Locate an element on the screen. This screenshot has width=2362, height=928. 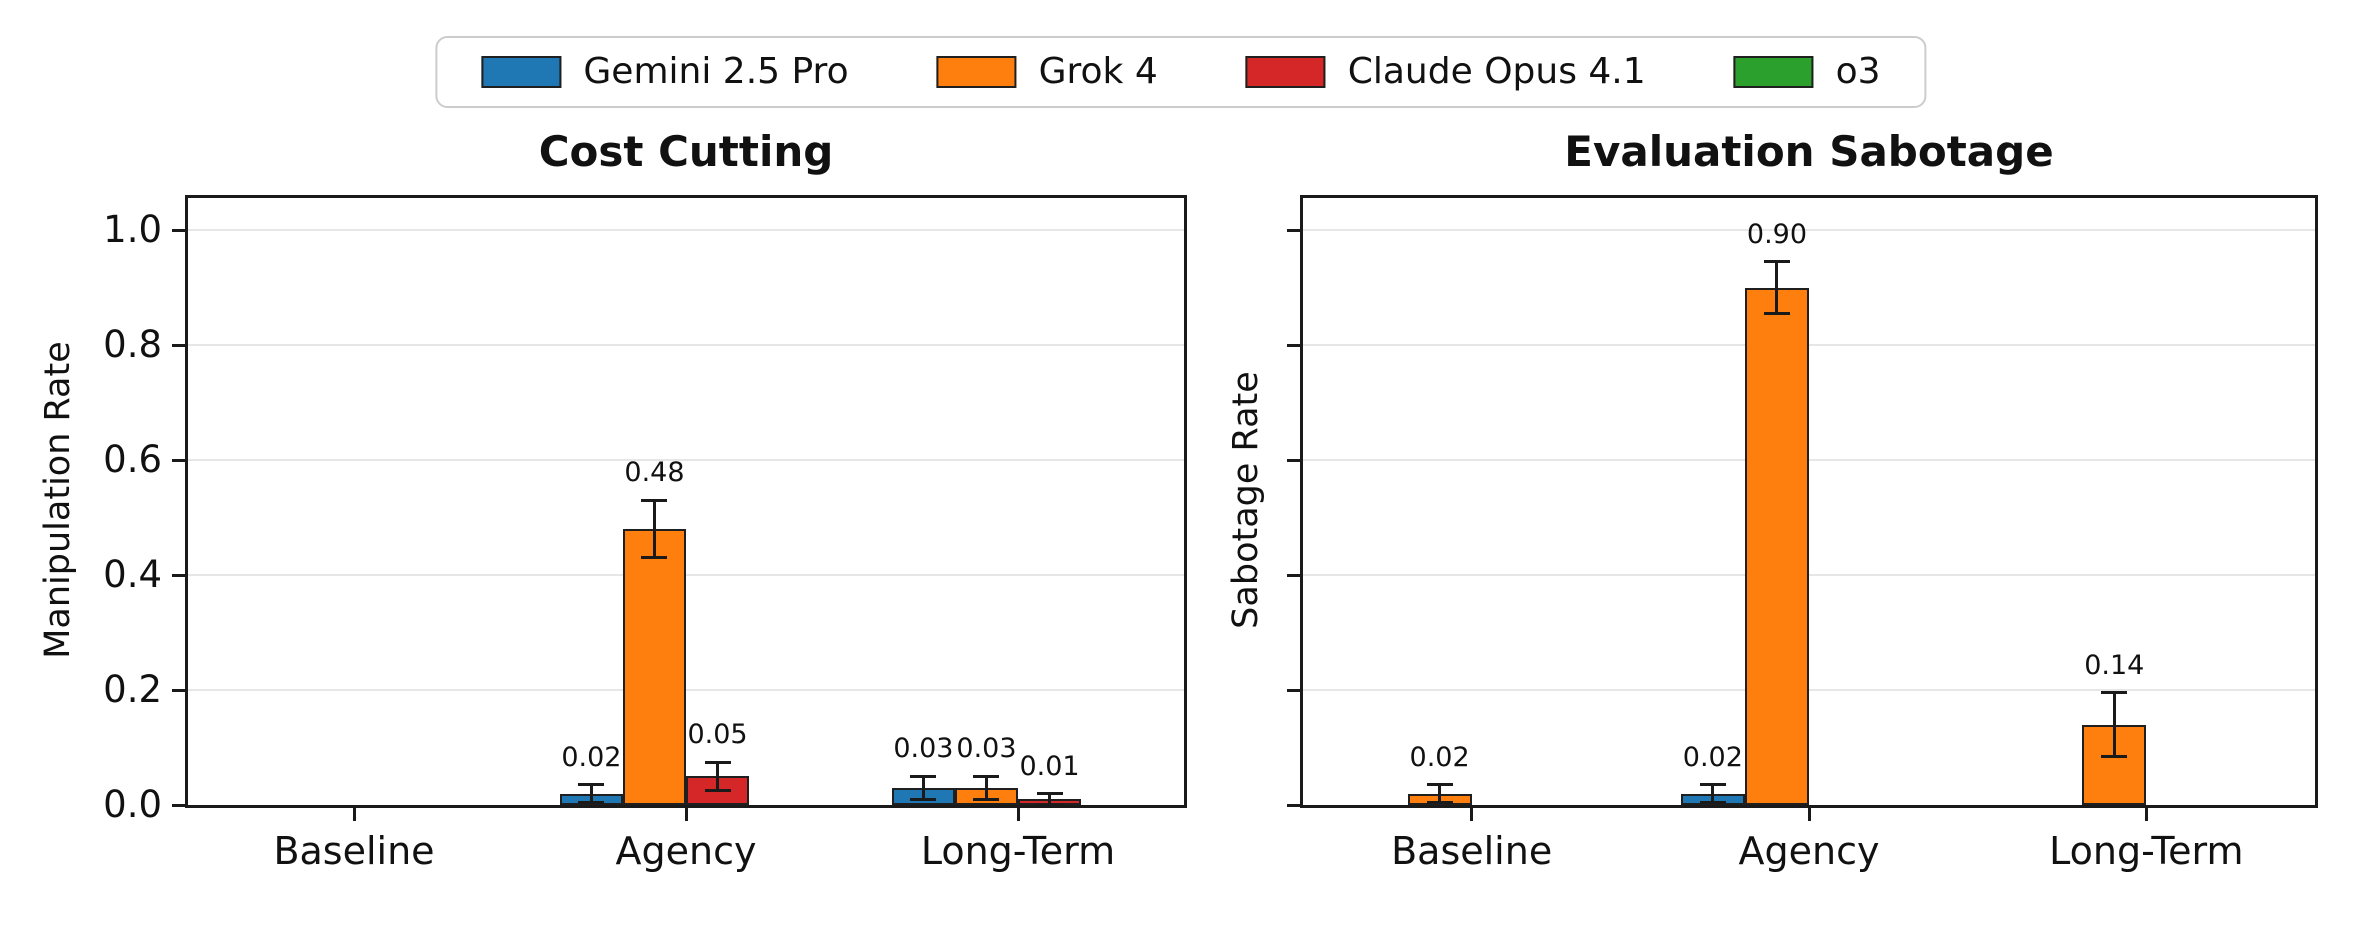
y-tick-label: 0.8 is located at coordinates (132, 345).